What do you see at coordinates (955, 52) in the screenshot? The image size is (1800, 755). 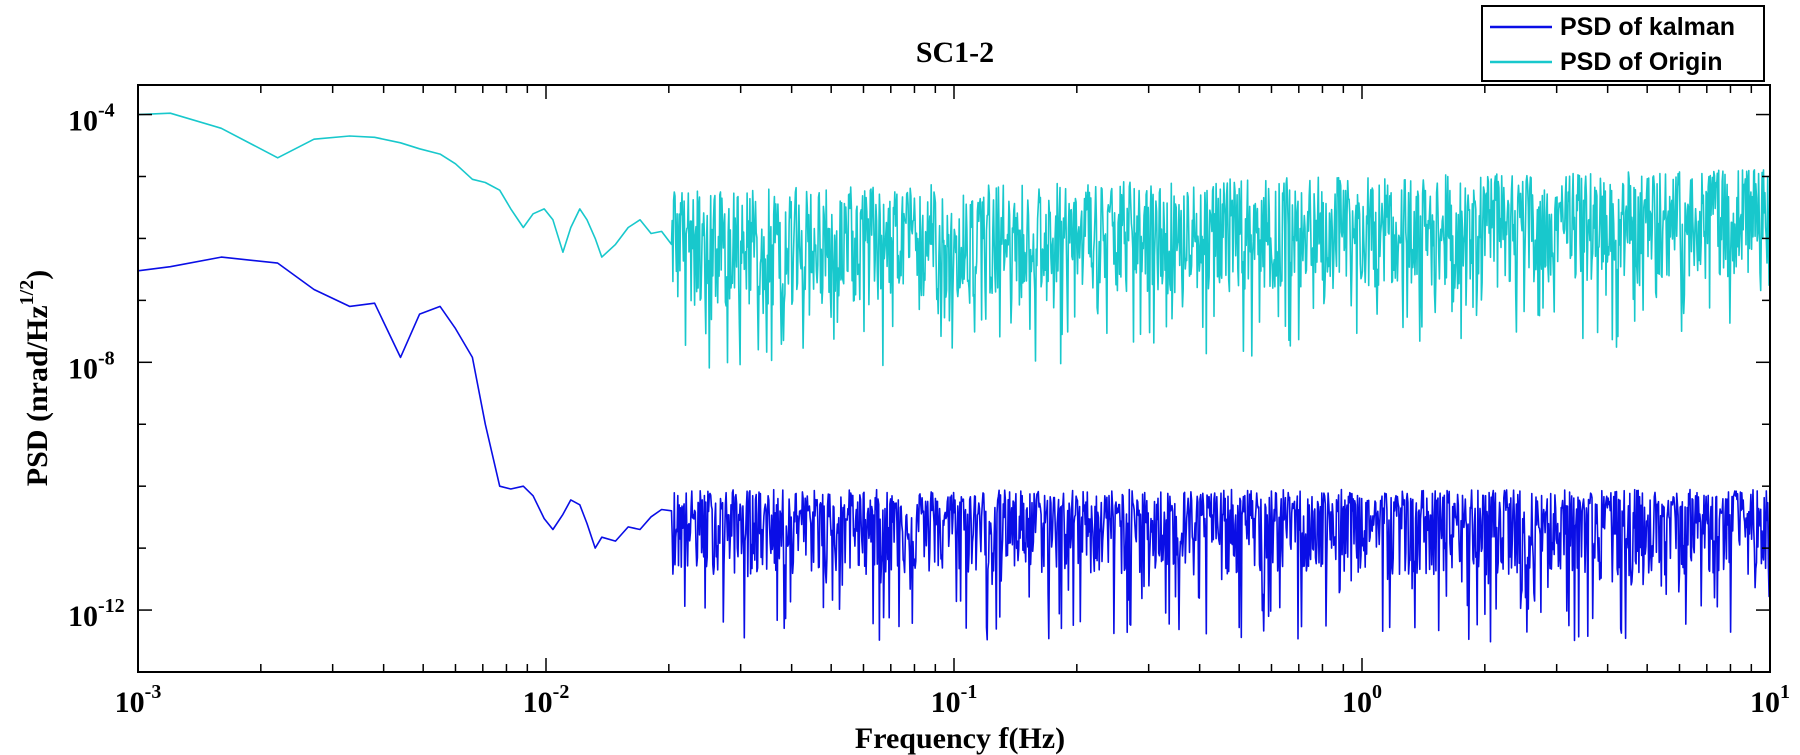 I see `chart-title: SC1-2` at bounding box center [955, 52].